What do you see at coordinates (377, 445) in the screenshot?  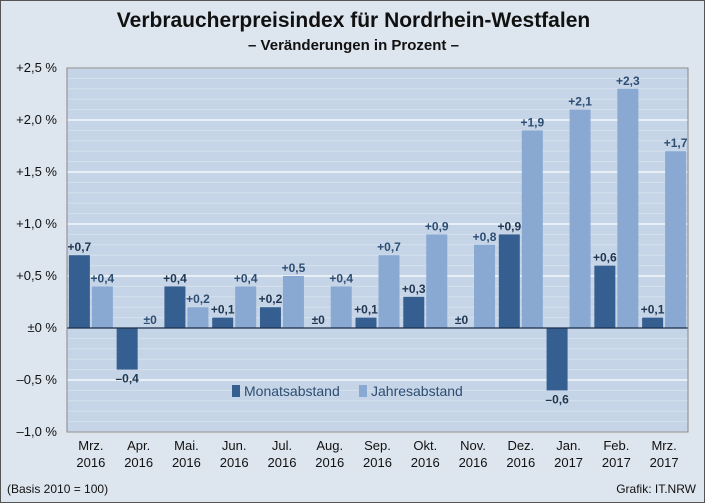 I see `x-tick-label: Sep.` at bounding box center [377, 445].